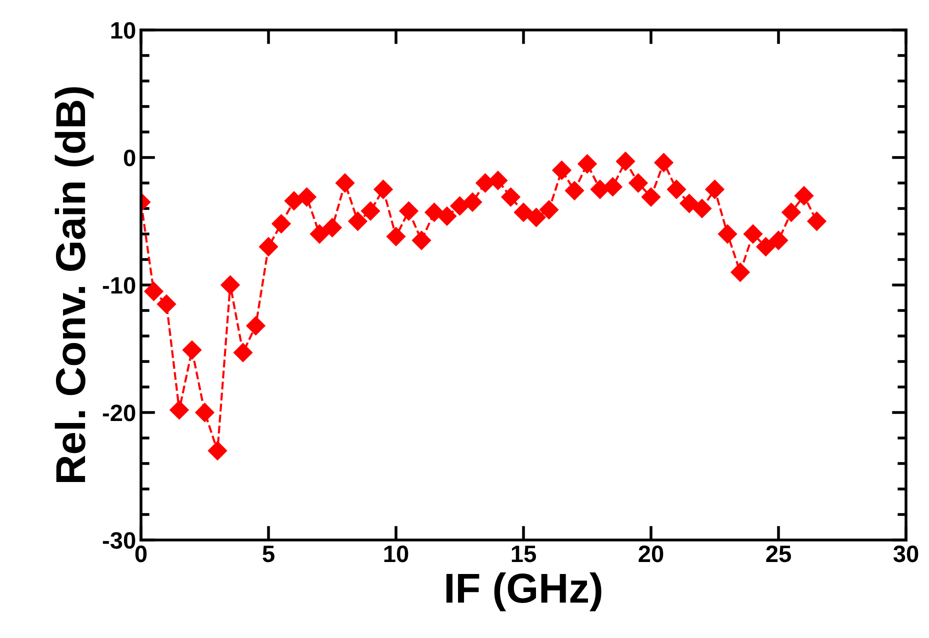 The height and width of the screenshot is (638, 929). I want to click on y-tick-label: 10, so click(123, 30).